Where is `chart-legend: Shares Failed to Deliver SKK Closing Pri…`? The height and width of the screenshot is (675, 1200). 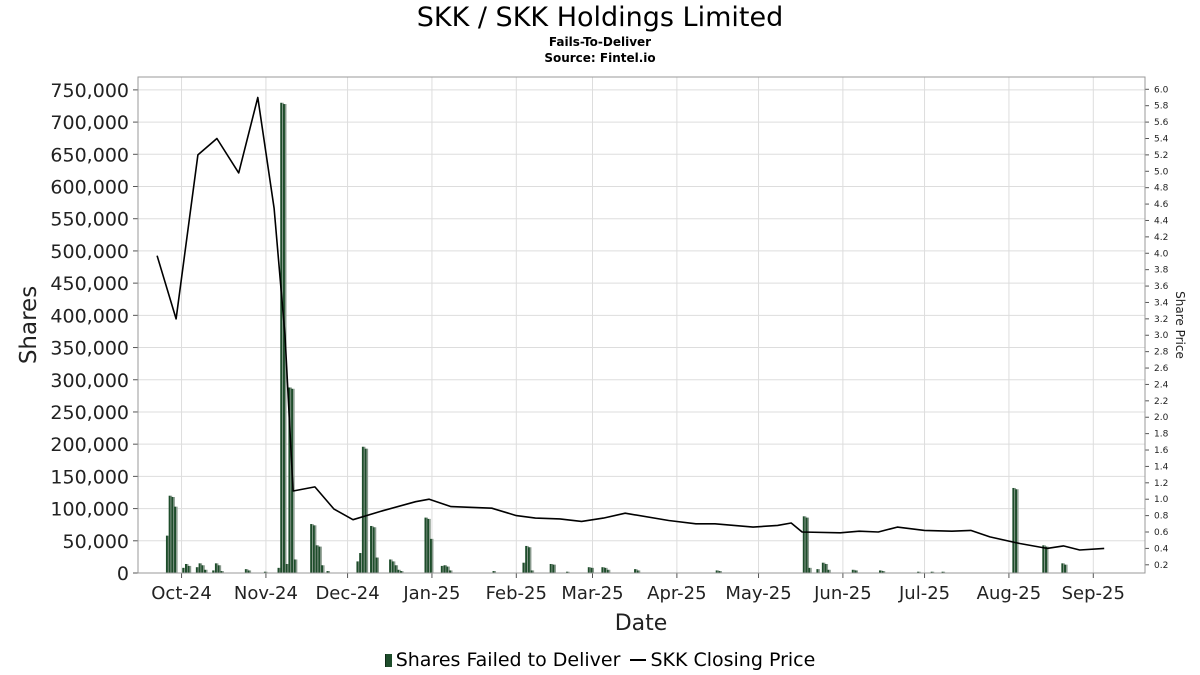
chart-legend: Shares Failed to Deliver SKK Closing Pri… is located at coordinates (600, 659).